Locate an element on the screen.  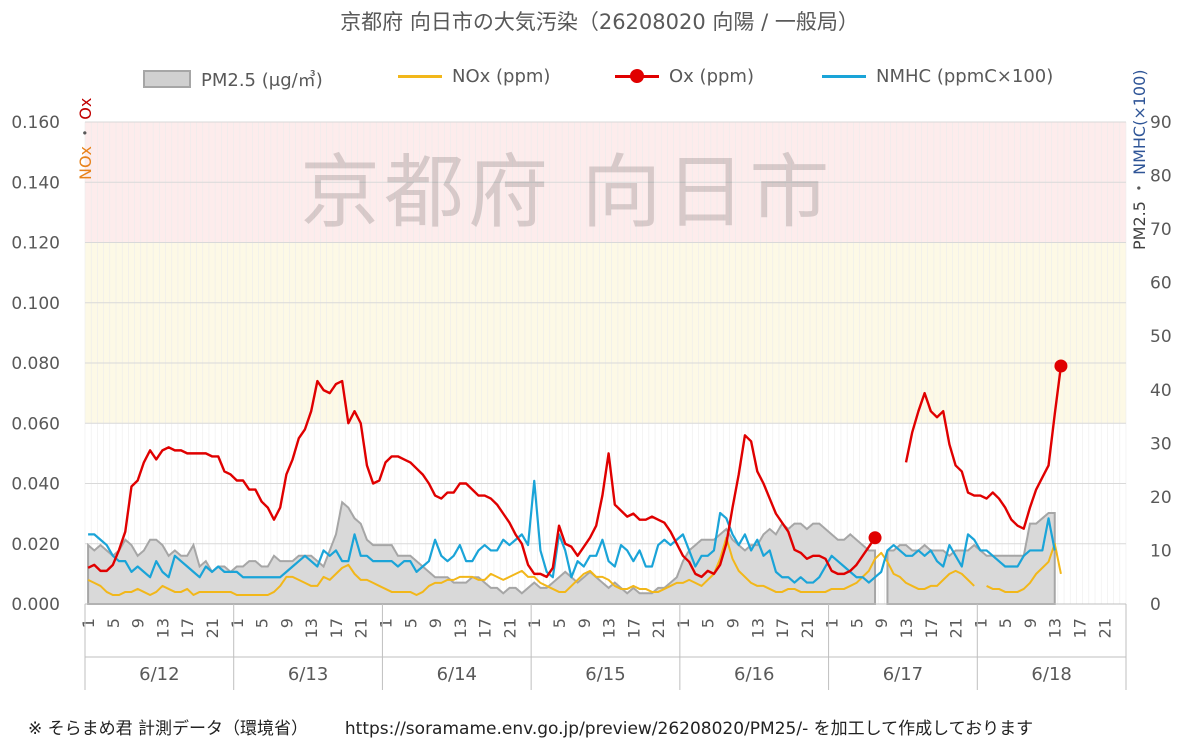
footer-source: ※ そらまめ君 計測データ（環境省） is located at coordinates (168, 729).